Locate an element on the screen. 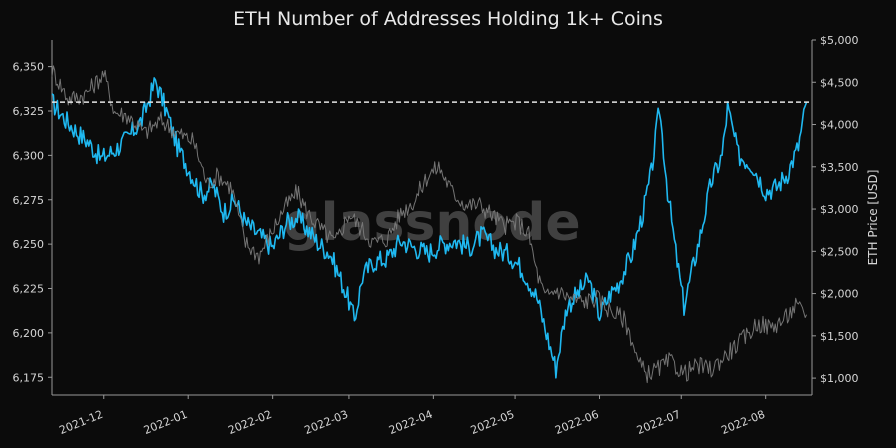 Image resolution: width=896 pixels, height=448 pixels. left-tick-label: 6,200 is located at coordinates (29, 333).